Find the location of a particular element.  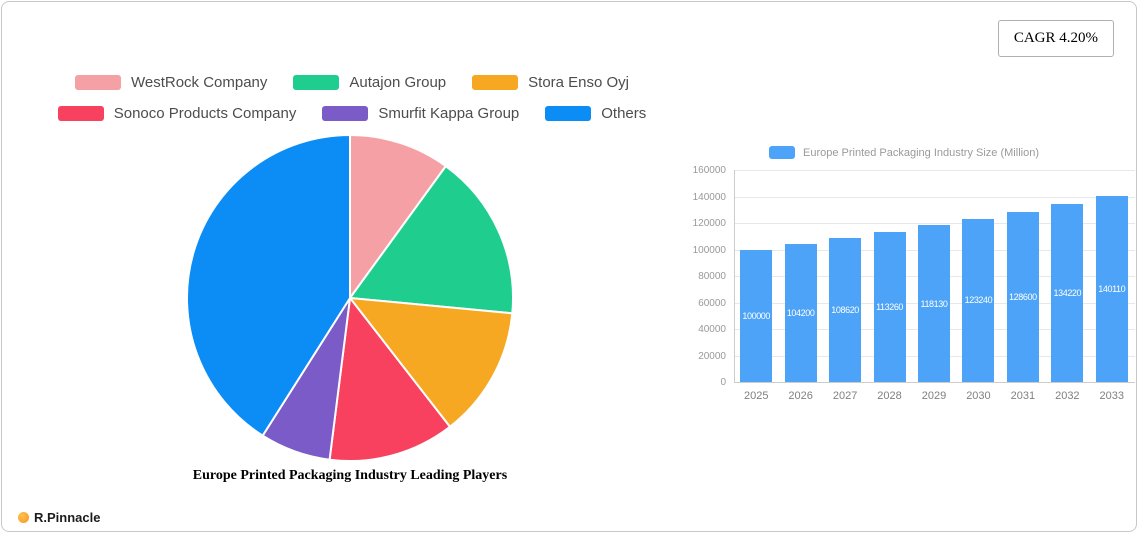

legend-label: Autajon Group is located at coordinates (398, 82).